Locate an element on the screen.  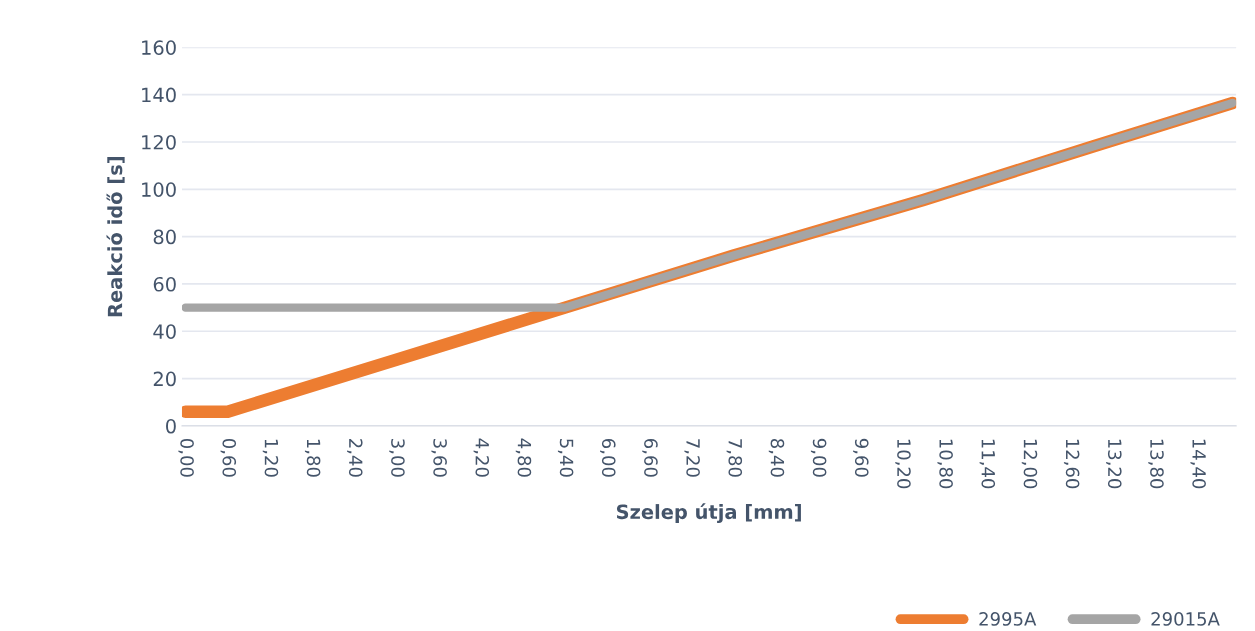
x-tick-label: 0,00 is located at coordinates (186, 457).